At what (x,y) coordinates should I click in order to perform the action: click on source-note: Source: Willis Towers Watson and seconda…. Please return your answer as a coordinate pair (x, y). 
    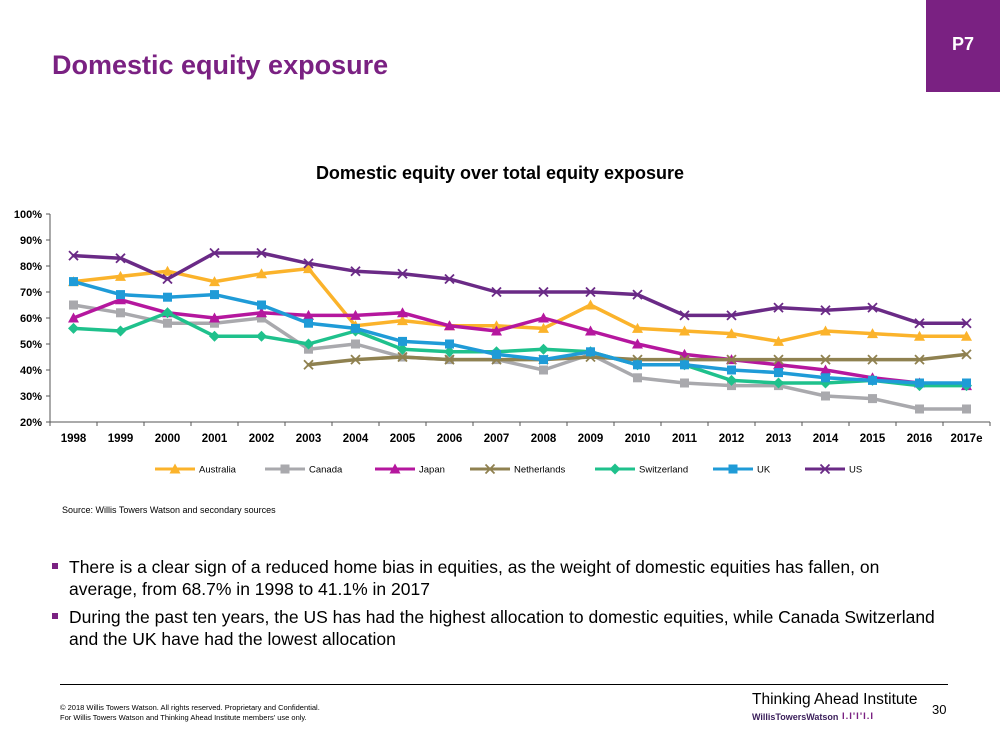
    Looking at the image, I should click on (169, 510).